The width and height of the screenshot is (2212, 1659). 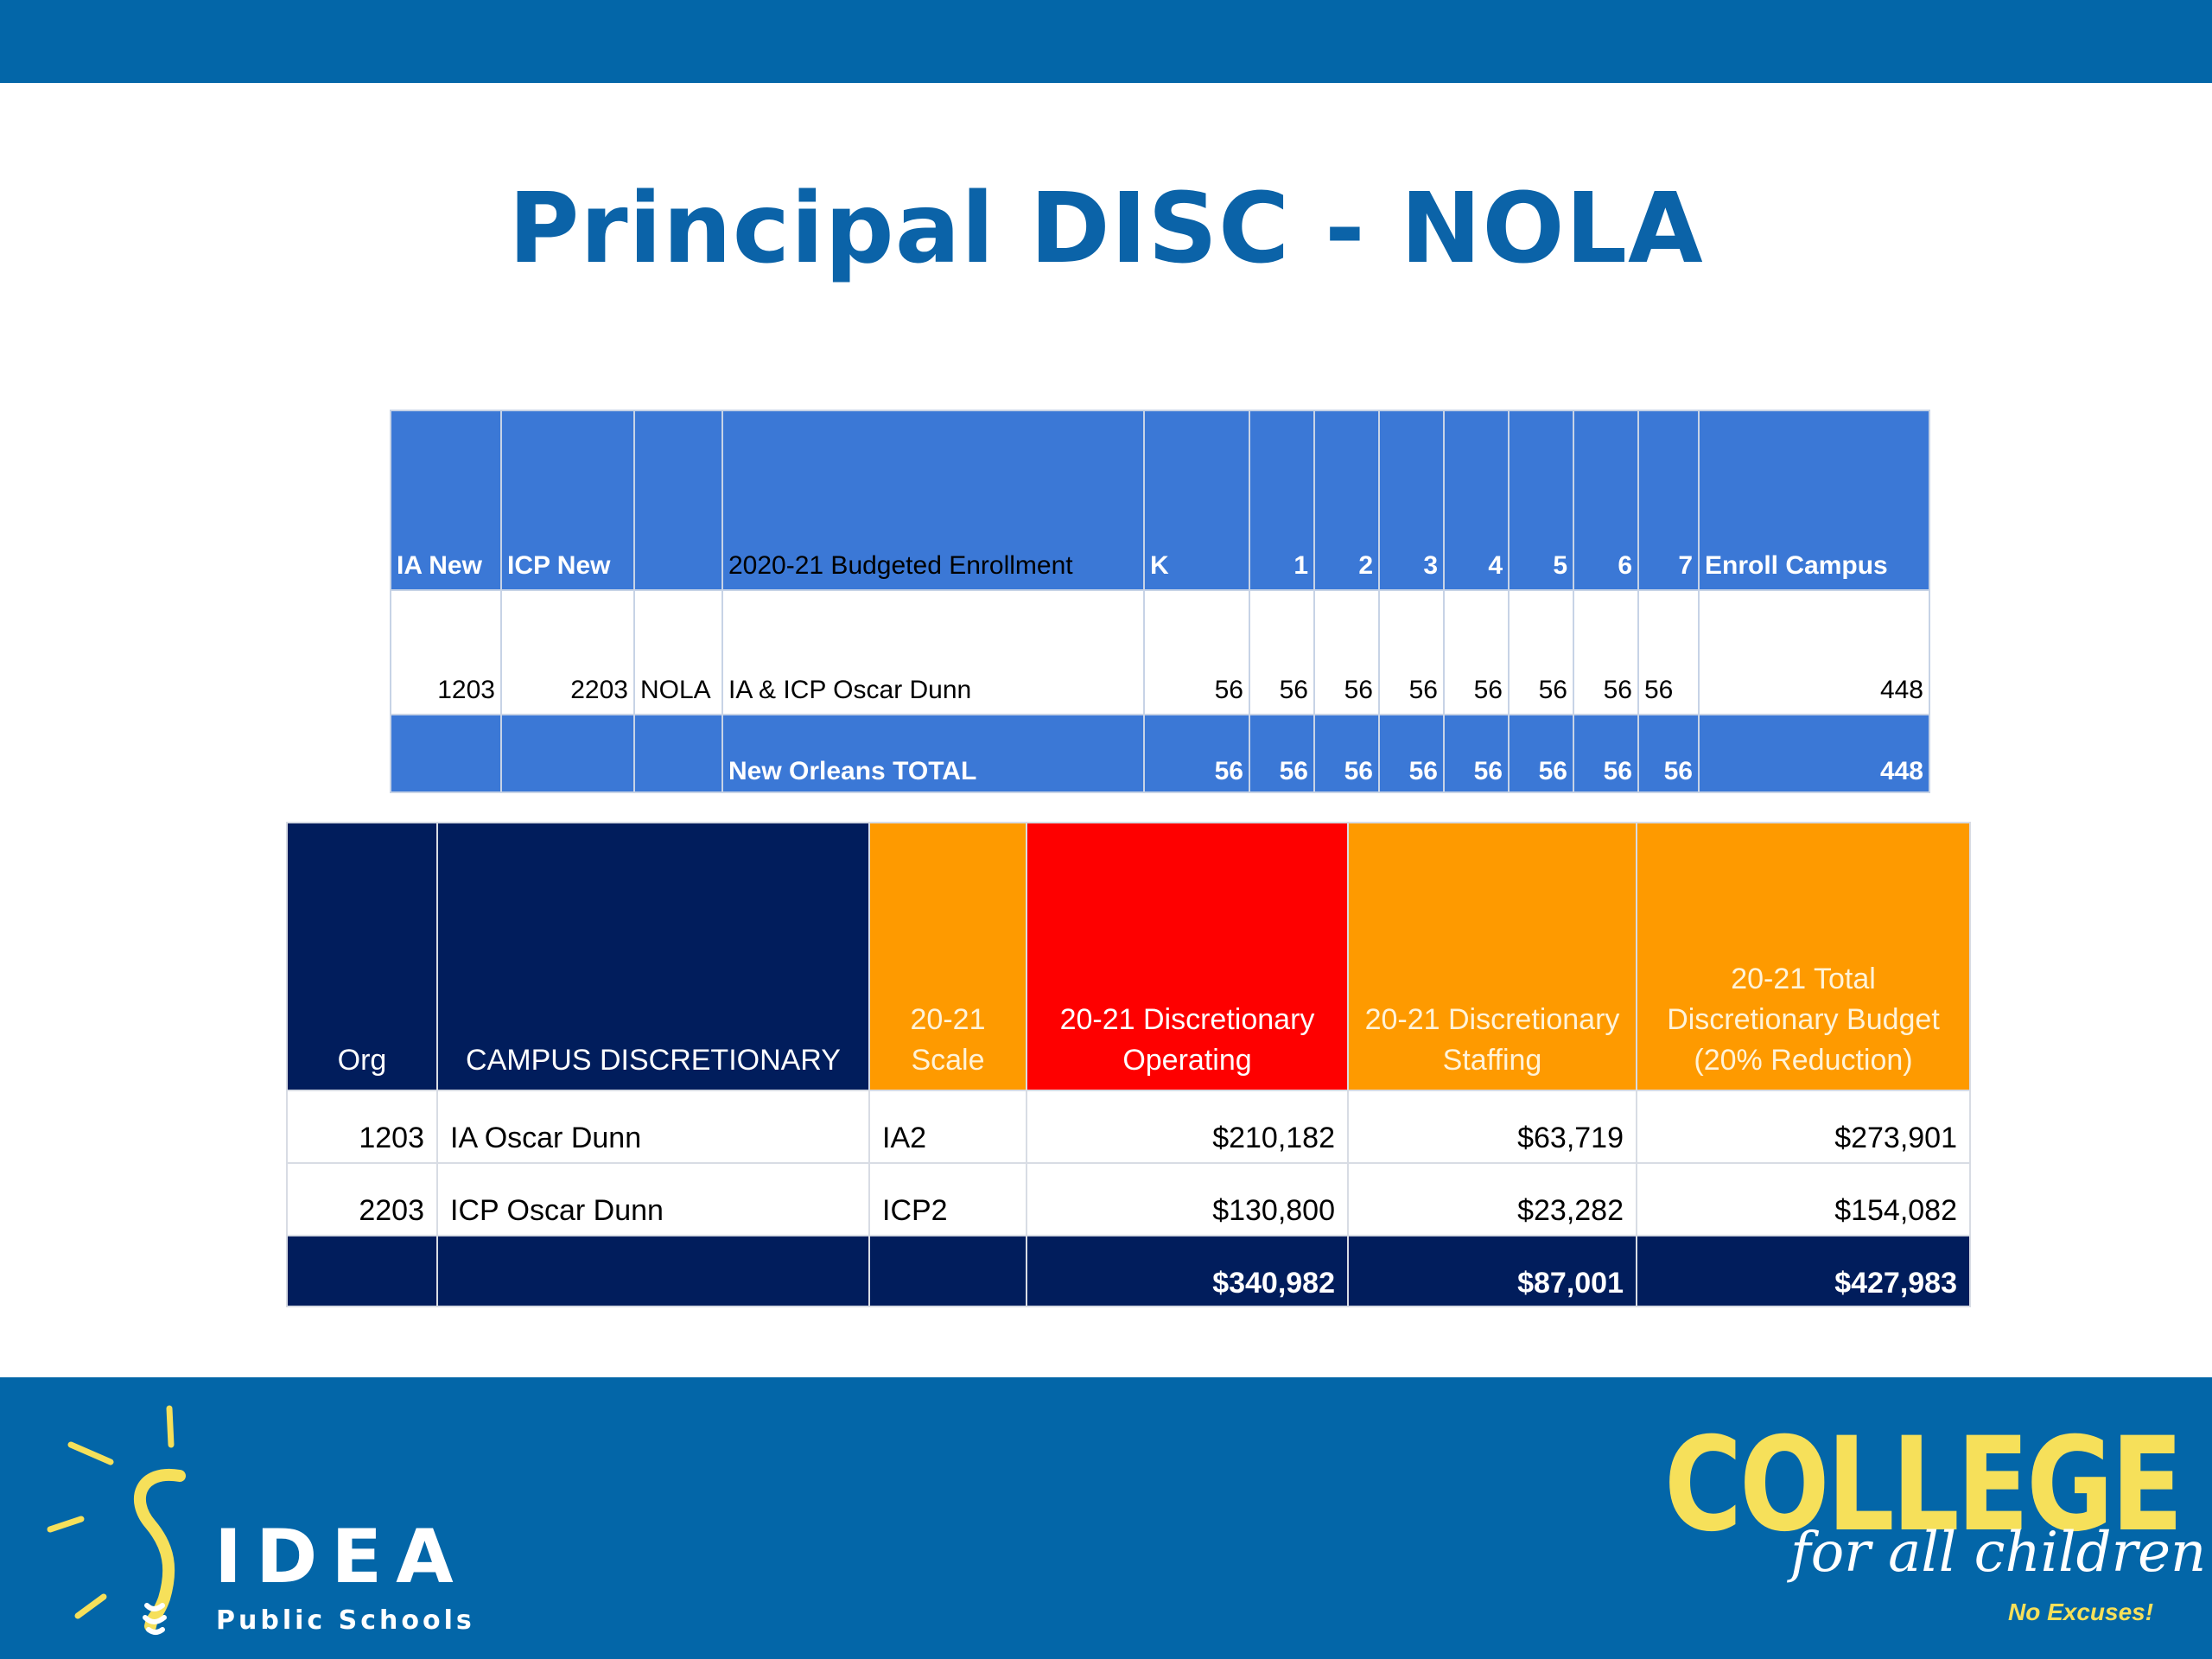 I want to click on no-excuses-tagline: No Excuses!, so click(x=2081, y=1612).